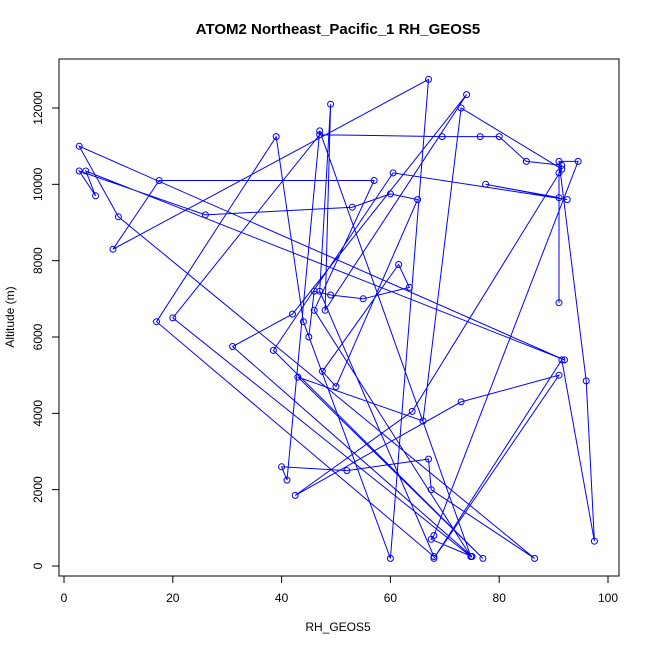  What do you see at coordinates (45, 330) in the screenshot?
I see `y-axis: 0 2000 4000 6000 8000 10000 12000` at bounding box center [45, 330].